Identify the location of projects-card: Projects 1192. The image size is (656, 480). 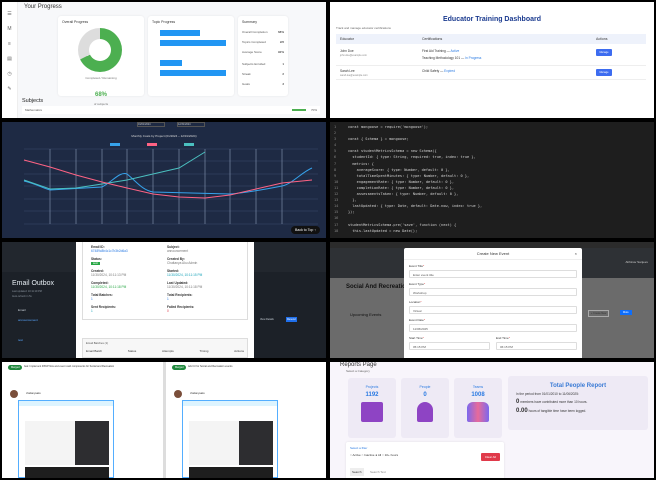
(372, 408).